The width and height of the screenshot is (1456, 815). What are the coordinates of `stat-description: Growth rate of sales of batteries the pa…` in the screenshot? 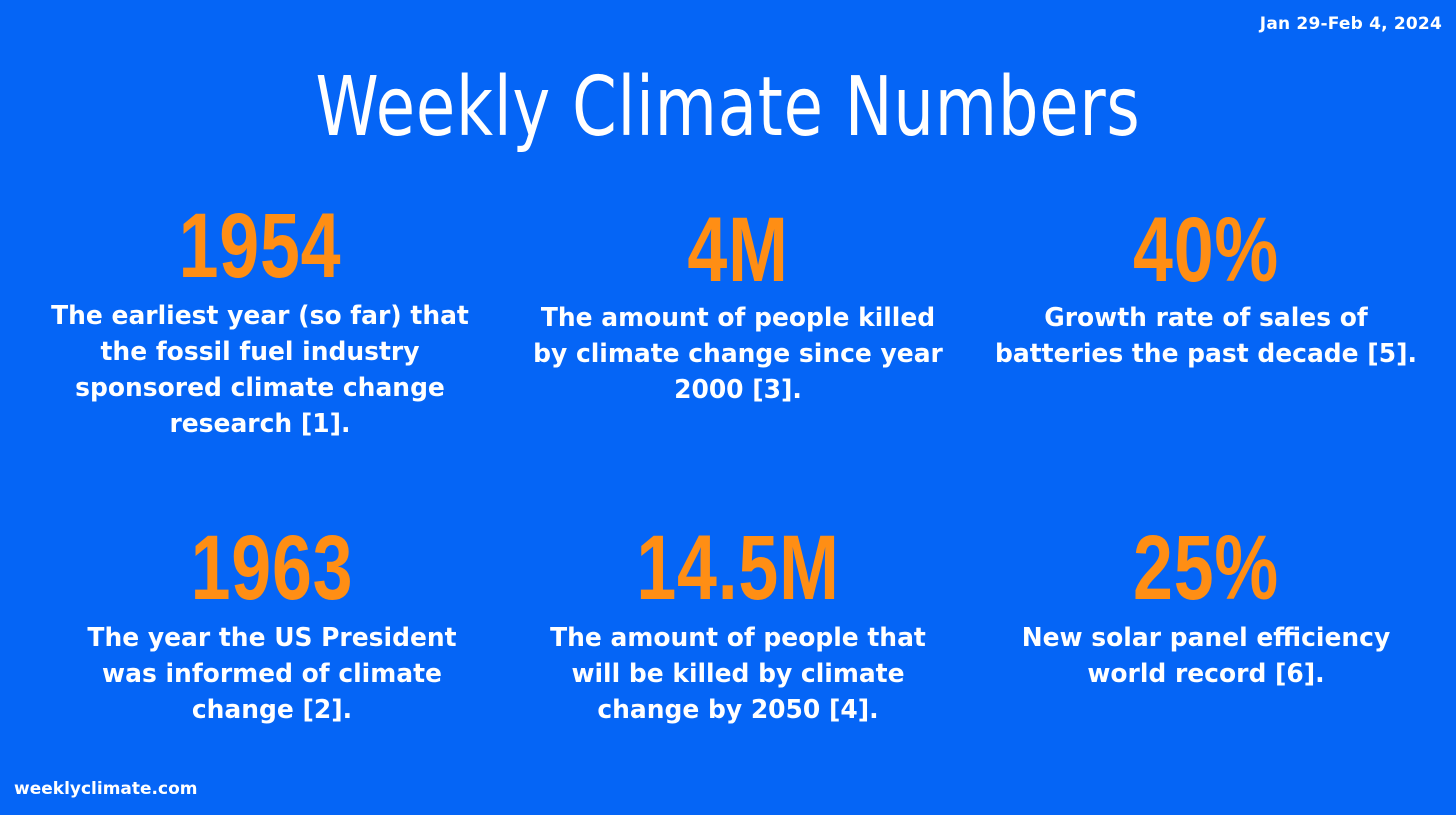 It's located at (1206, 336).